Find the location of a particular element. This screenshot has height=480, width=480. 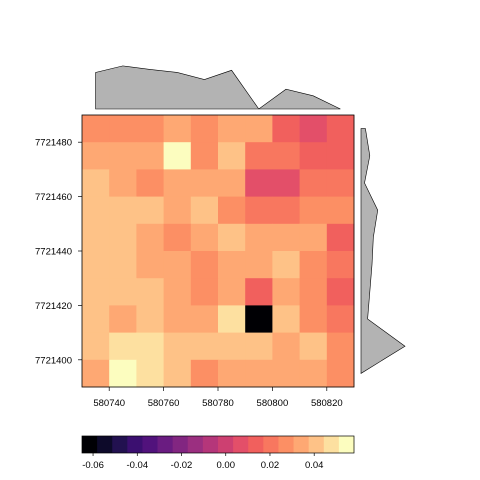

right-marginal-density is located at coordinates (383, 251).